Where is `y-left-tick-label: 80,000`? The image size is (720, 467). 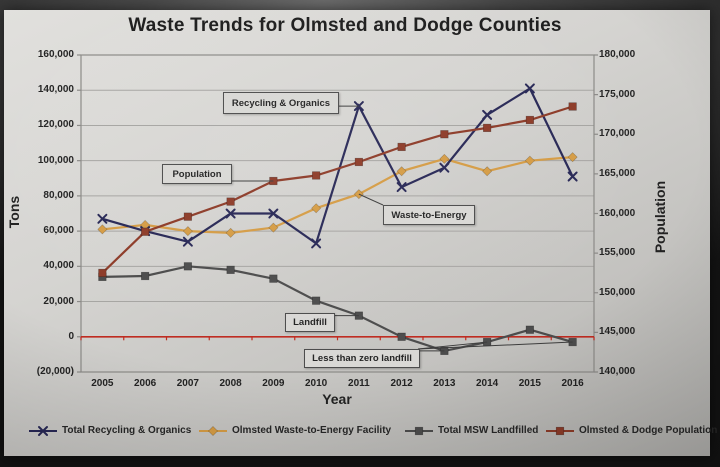
y-left-tick-label: 80,000 is located at coordinates (58, 195).